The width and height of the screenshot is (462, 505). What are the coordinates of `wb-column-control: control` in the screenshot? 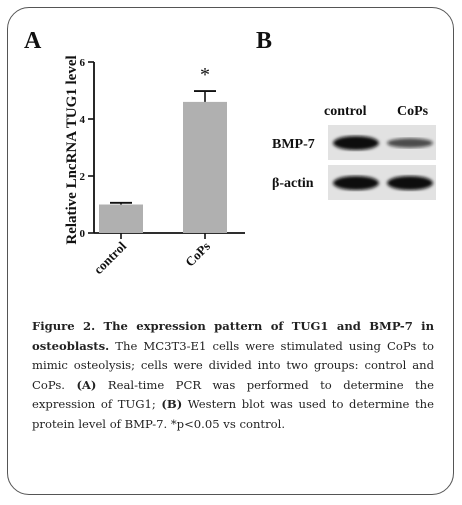 It's located at (345, 111).